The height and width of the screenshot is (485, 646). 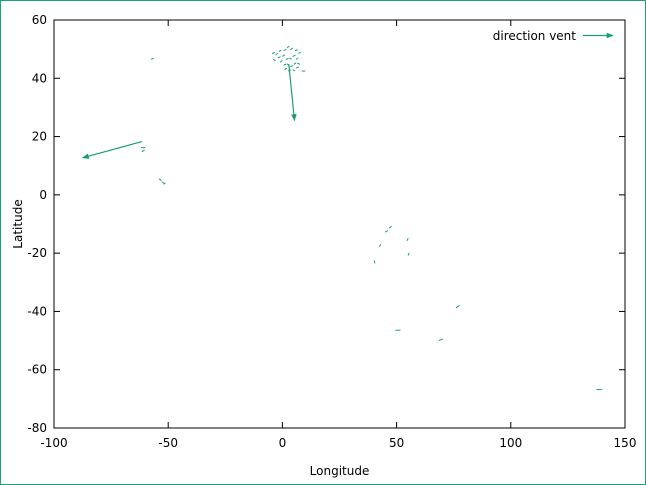 What do you see at coordinates (53, 443) in the screenshot?
I see `x-tick-label: -100` at bounding box center [53, 443].